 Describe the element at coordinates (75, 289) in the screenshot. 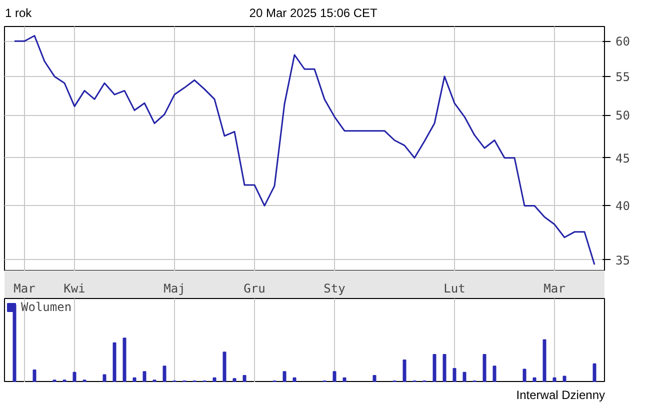

I see `x-tick-label: Kwi` at that location.